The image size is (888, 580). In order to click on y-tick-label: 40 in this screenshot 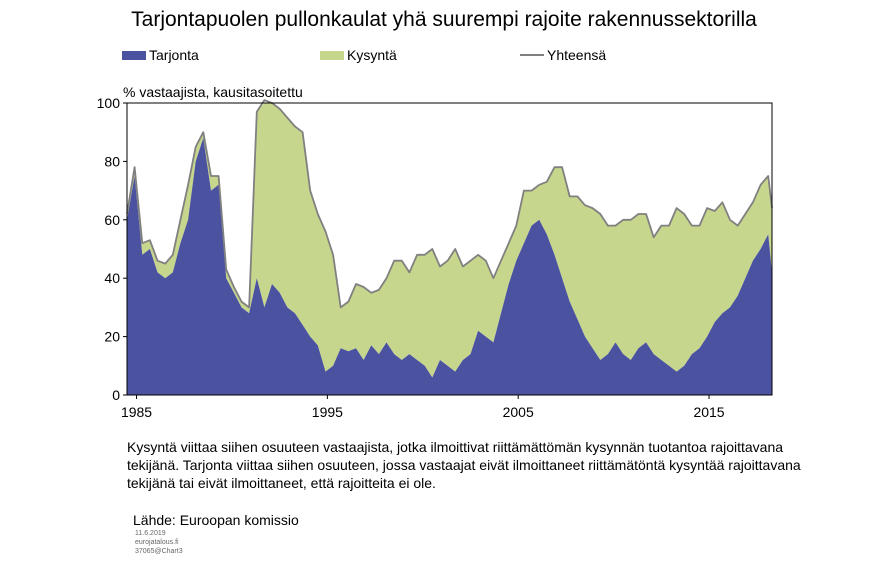, I will do `click(112, 278)`.